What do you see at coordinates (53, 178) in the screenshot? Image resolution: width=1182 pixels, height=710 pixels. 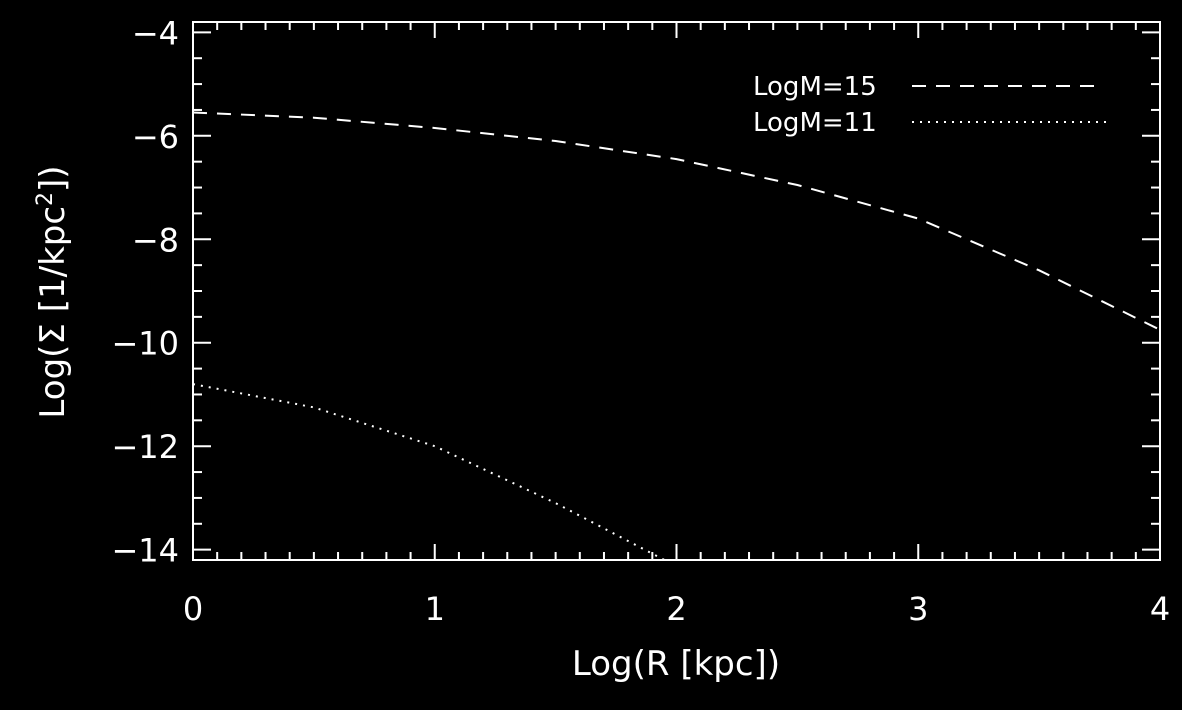 I see `y-axis-label-end: ])` at bounding box center [53, 178].